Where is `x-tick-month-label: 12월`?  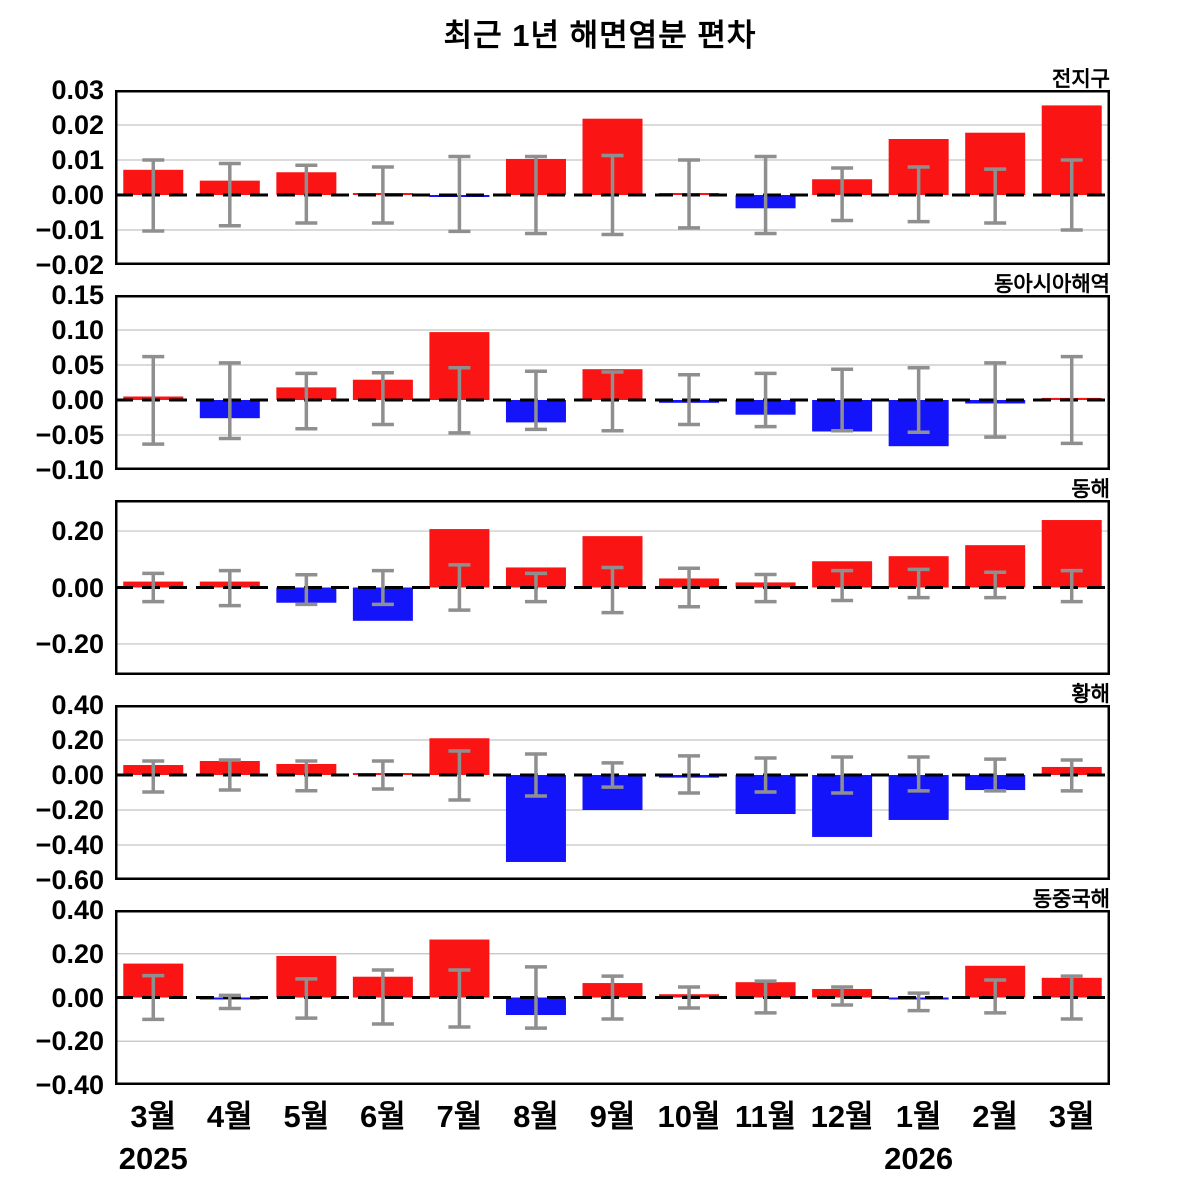
x-tick-month-label: 12월 is located at coordinates (842, 1116).